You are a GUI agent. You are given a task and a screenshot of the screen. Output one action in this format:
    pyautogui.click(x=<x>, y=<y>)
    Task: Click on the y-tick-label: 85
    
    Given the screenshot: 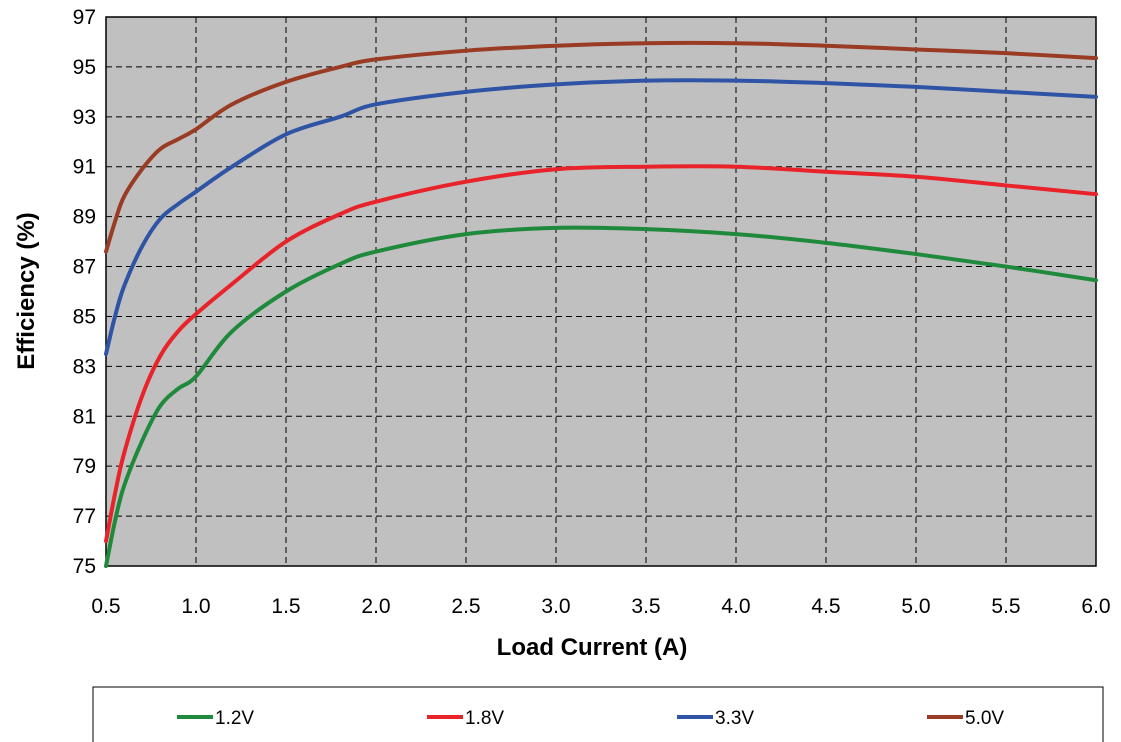 What is the action you would take?
    pyautogui.click(x=84, y=316)
    